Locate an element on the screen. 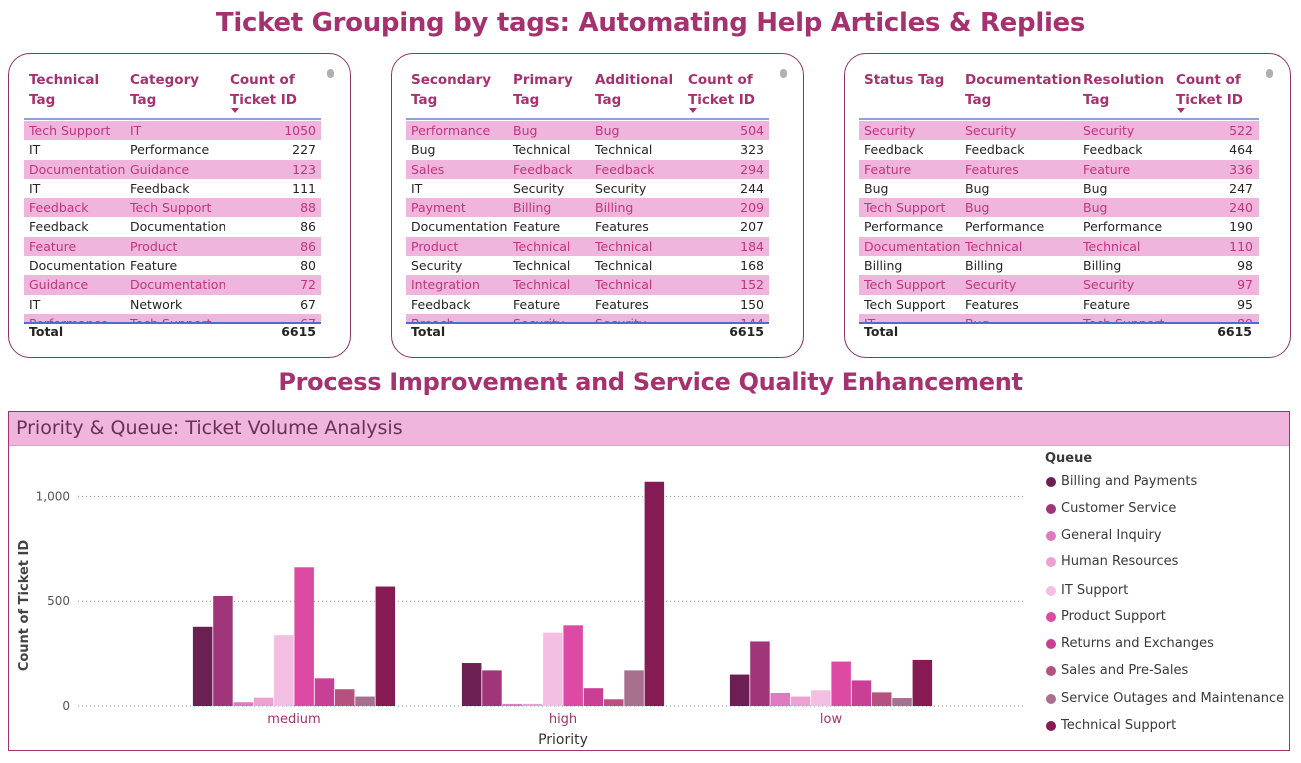  table-row: Tech Support Features Feature 95 is located at coordinates (1059, 304).